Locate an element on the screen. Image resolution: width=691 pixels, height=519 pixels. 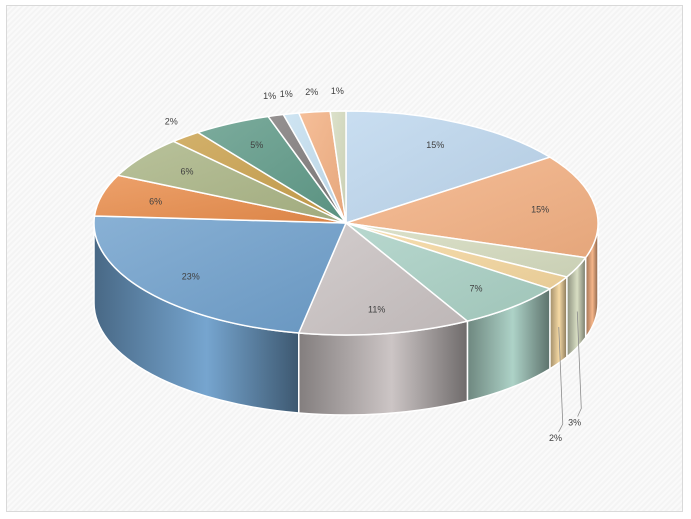
data-label-12: 1% is located at coordinates (269, 96).